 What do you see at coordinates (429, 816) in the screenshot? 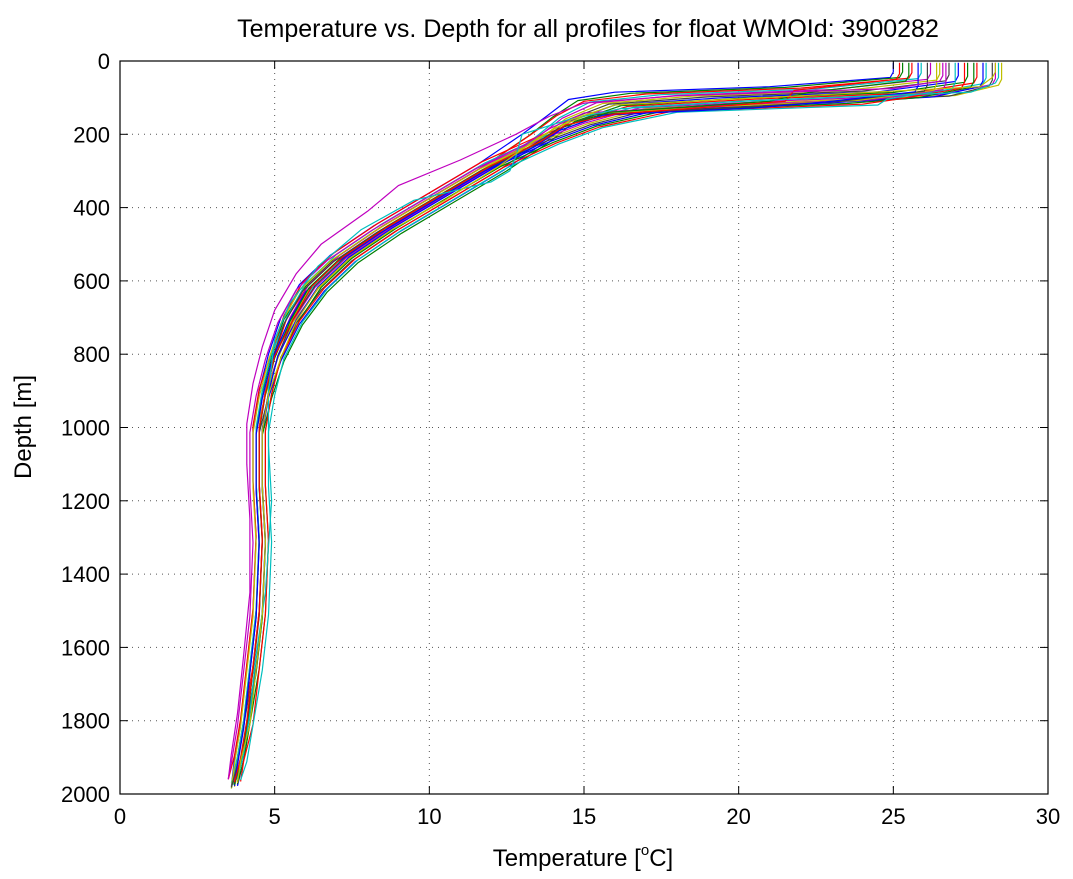
I see `x-tick-label: 10` at bounding box center [429, 816].